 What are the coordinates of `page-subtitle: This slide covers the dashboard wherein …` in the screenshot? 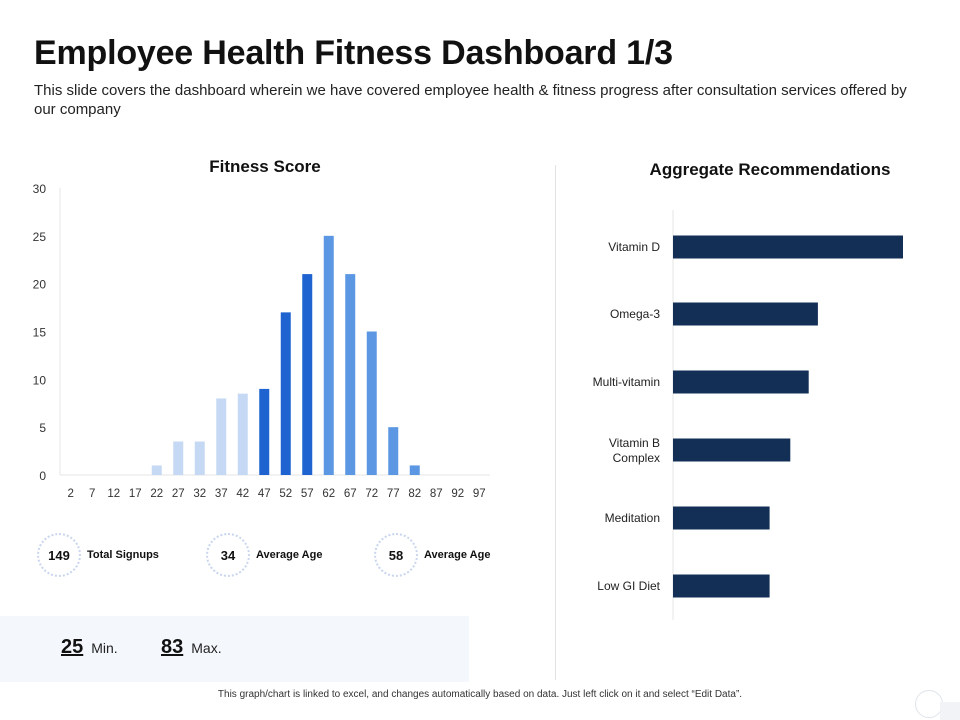 It's located at (470, 100).